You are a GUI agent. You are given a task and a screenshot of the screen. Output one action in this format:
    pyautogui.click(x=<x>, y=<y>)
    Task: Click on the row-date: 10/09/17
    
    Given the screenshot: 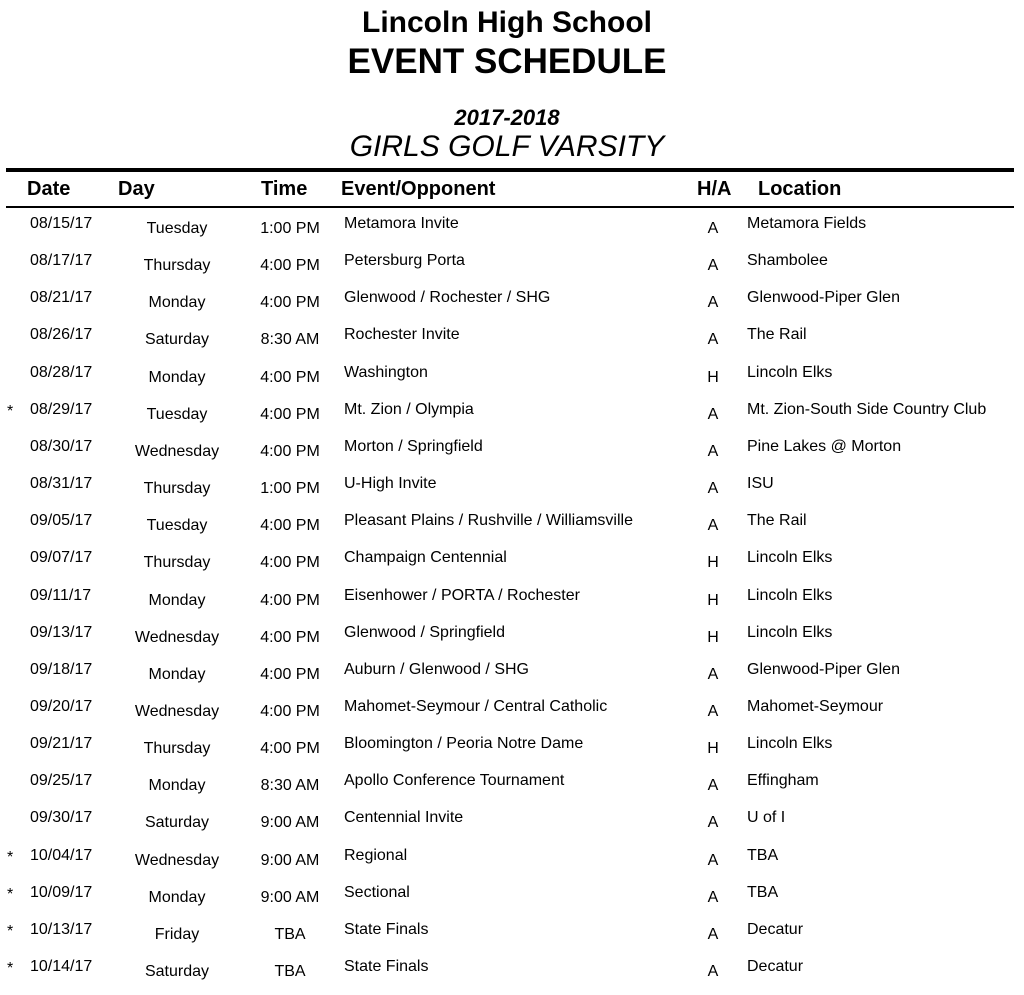 What is the action you would take?
    pyautogui.click(x=61, y=892)
    